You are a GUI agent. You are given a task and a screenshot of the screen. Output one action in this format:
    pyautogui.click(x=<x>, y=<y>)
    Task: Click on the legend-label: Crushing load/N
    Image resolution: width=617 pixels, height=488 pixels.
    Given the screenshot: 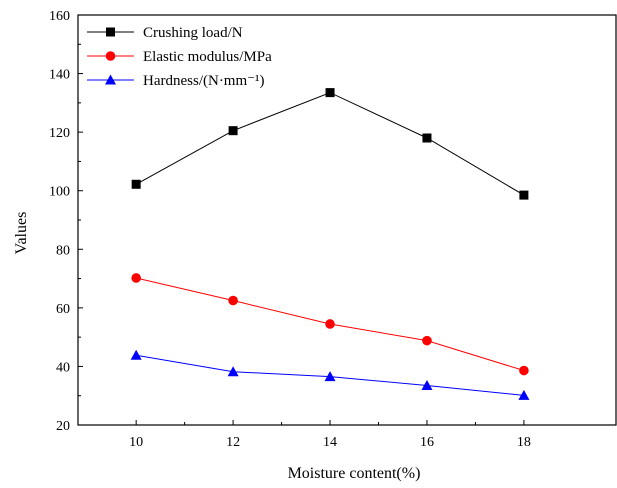 What is the action you would take?
    pyautogui.click(x=193, y=33)
    